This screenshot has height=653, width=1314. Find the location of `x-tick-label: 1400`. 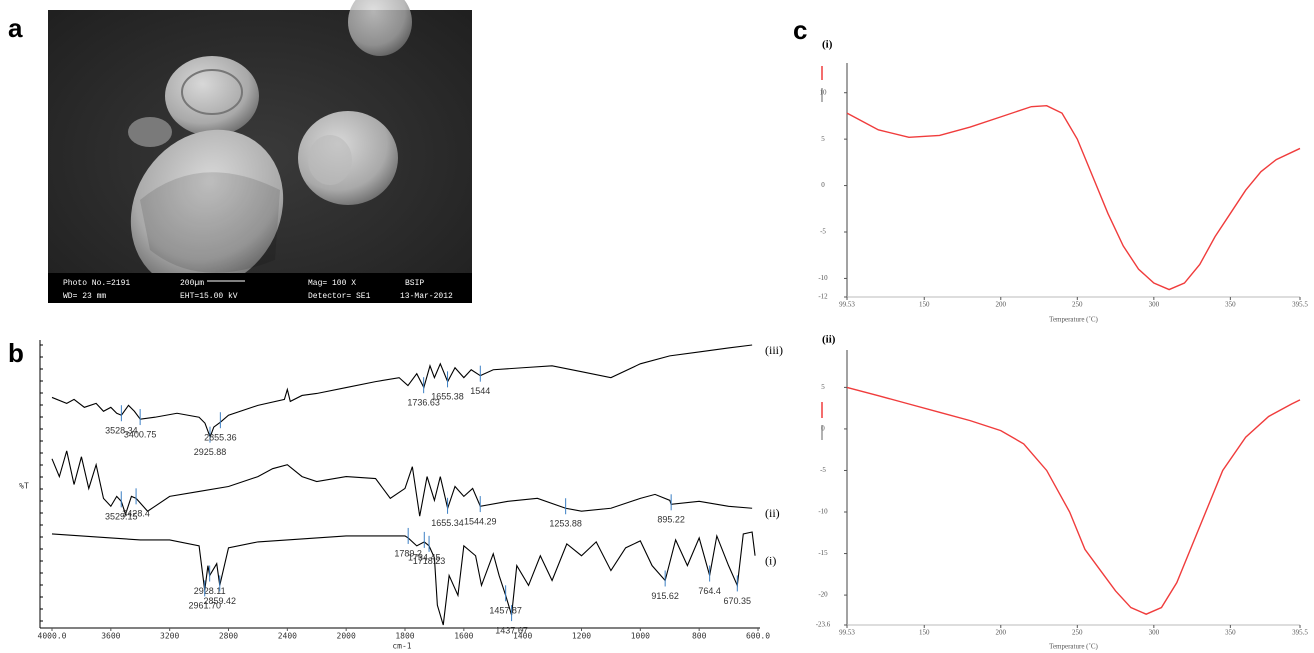

x-tick-label: 1400 is located at coordinates (522, 636).